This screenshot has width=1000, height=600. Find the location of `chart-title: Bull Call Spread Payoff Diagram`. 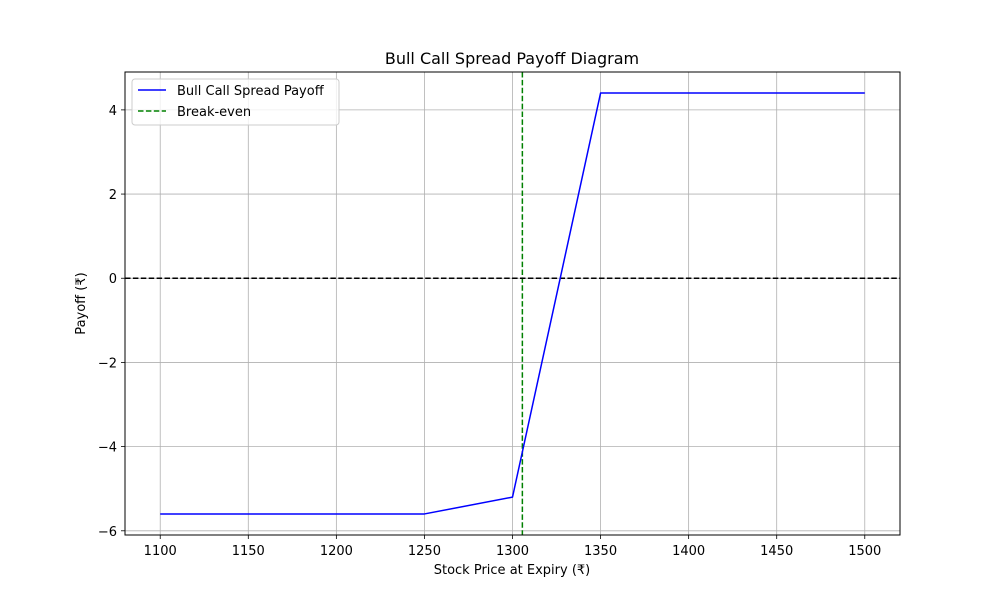

chart-title: Bull Call Spread Payoff Diagram is located at coordinates (512, 58).